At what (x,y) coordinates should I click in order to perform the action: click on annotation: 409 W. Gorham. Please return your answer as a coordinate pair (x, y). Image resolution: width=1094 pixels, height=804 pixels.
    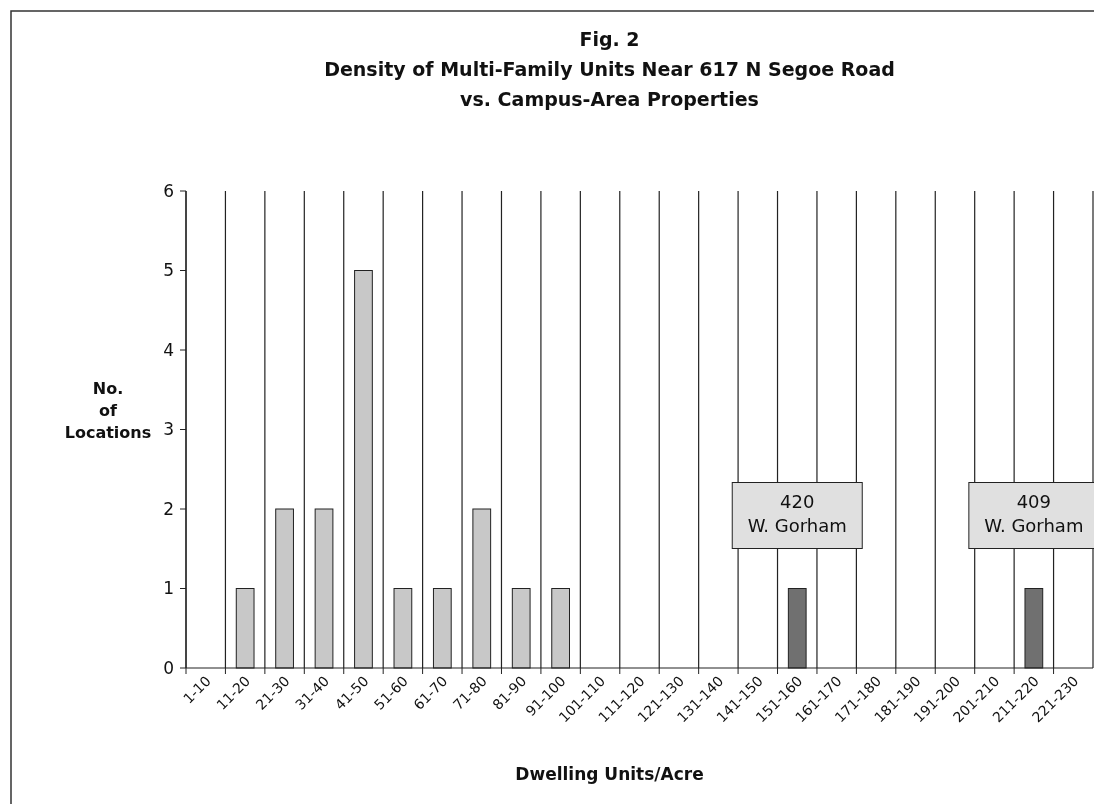
    Looking at the image, I should click on (1034, 513).